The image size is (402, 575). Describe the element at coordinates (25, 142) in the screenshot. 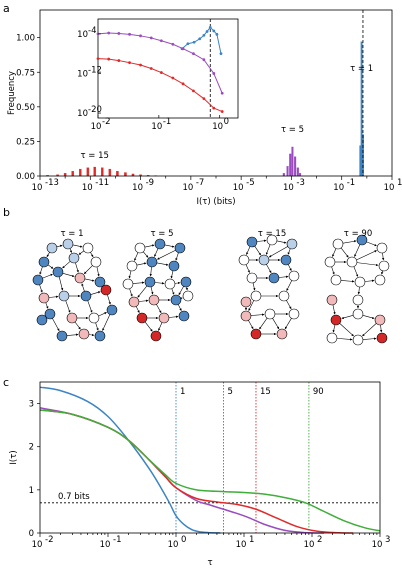

I see `ytick-label: 0.25` at that location.